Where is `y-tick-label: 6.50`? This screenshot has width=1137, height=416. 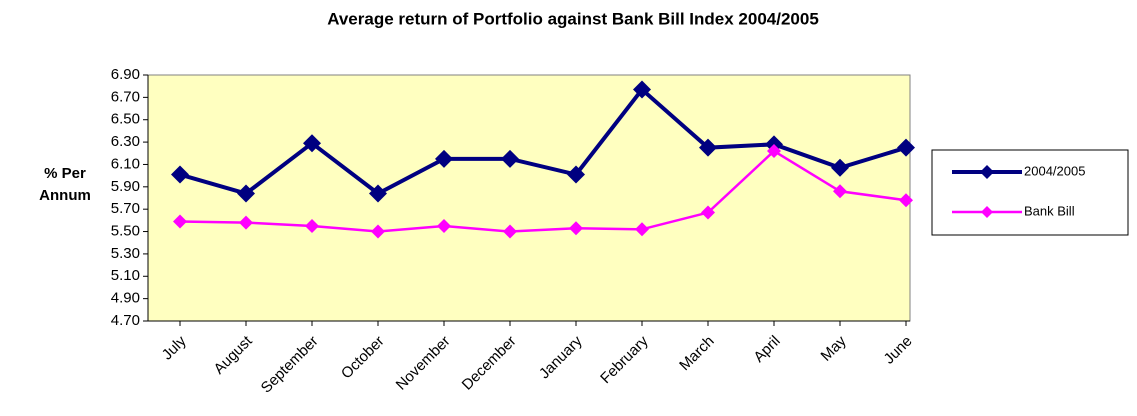
y-tick-label: 6.50 is located at coordinates (125, 119).